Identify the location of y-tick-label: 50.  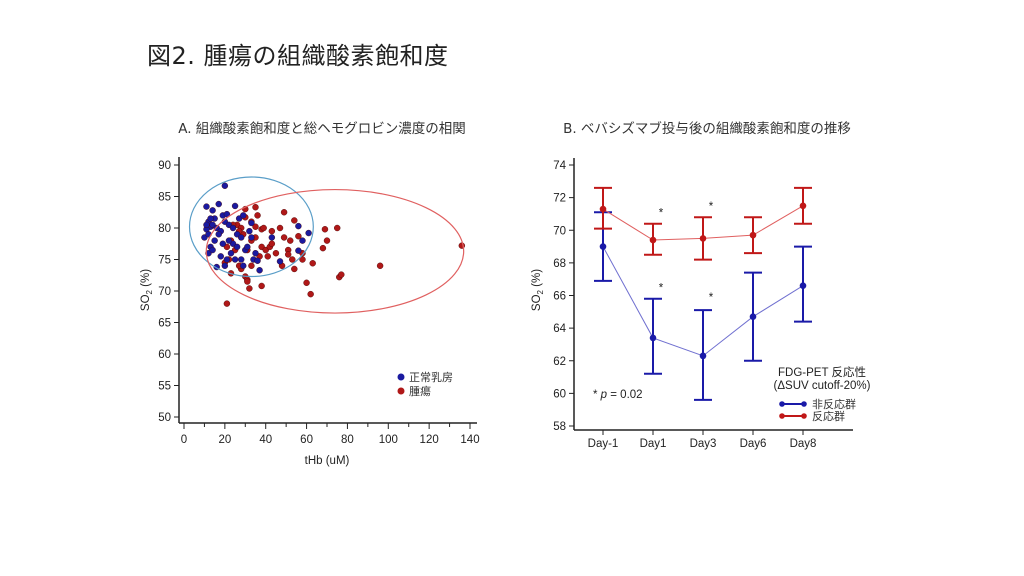
(164, 418).